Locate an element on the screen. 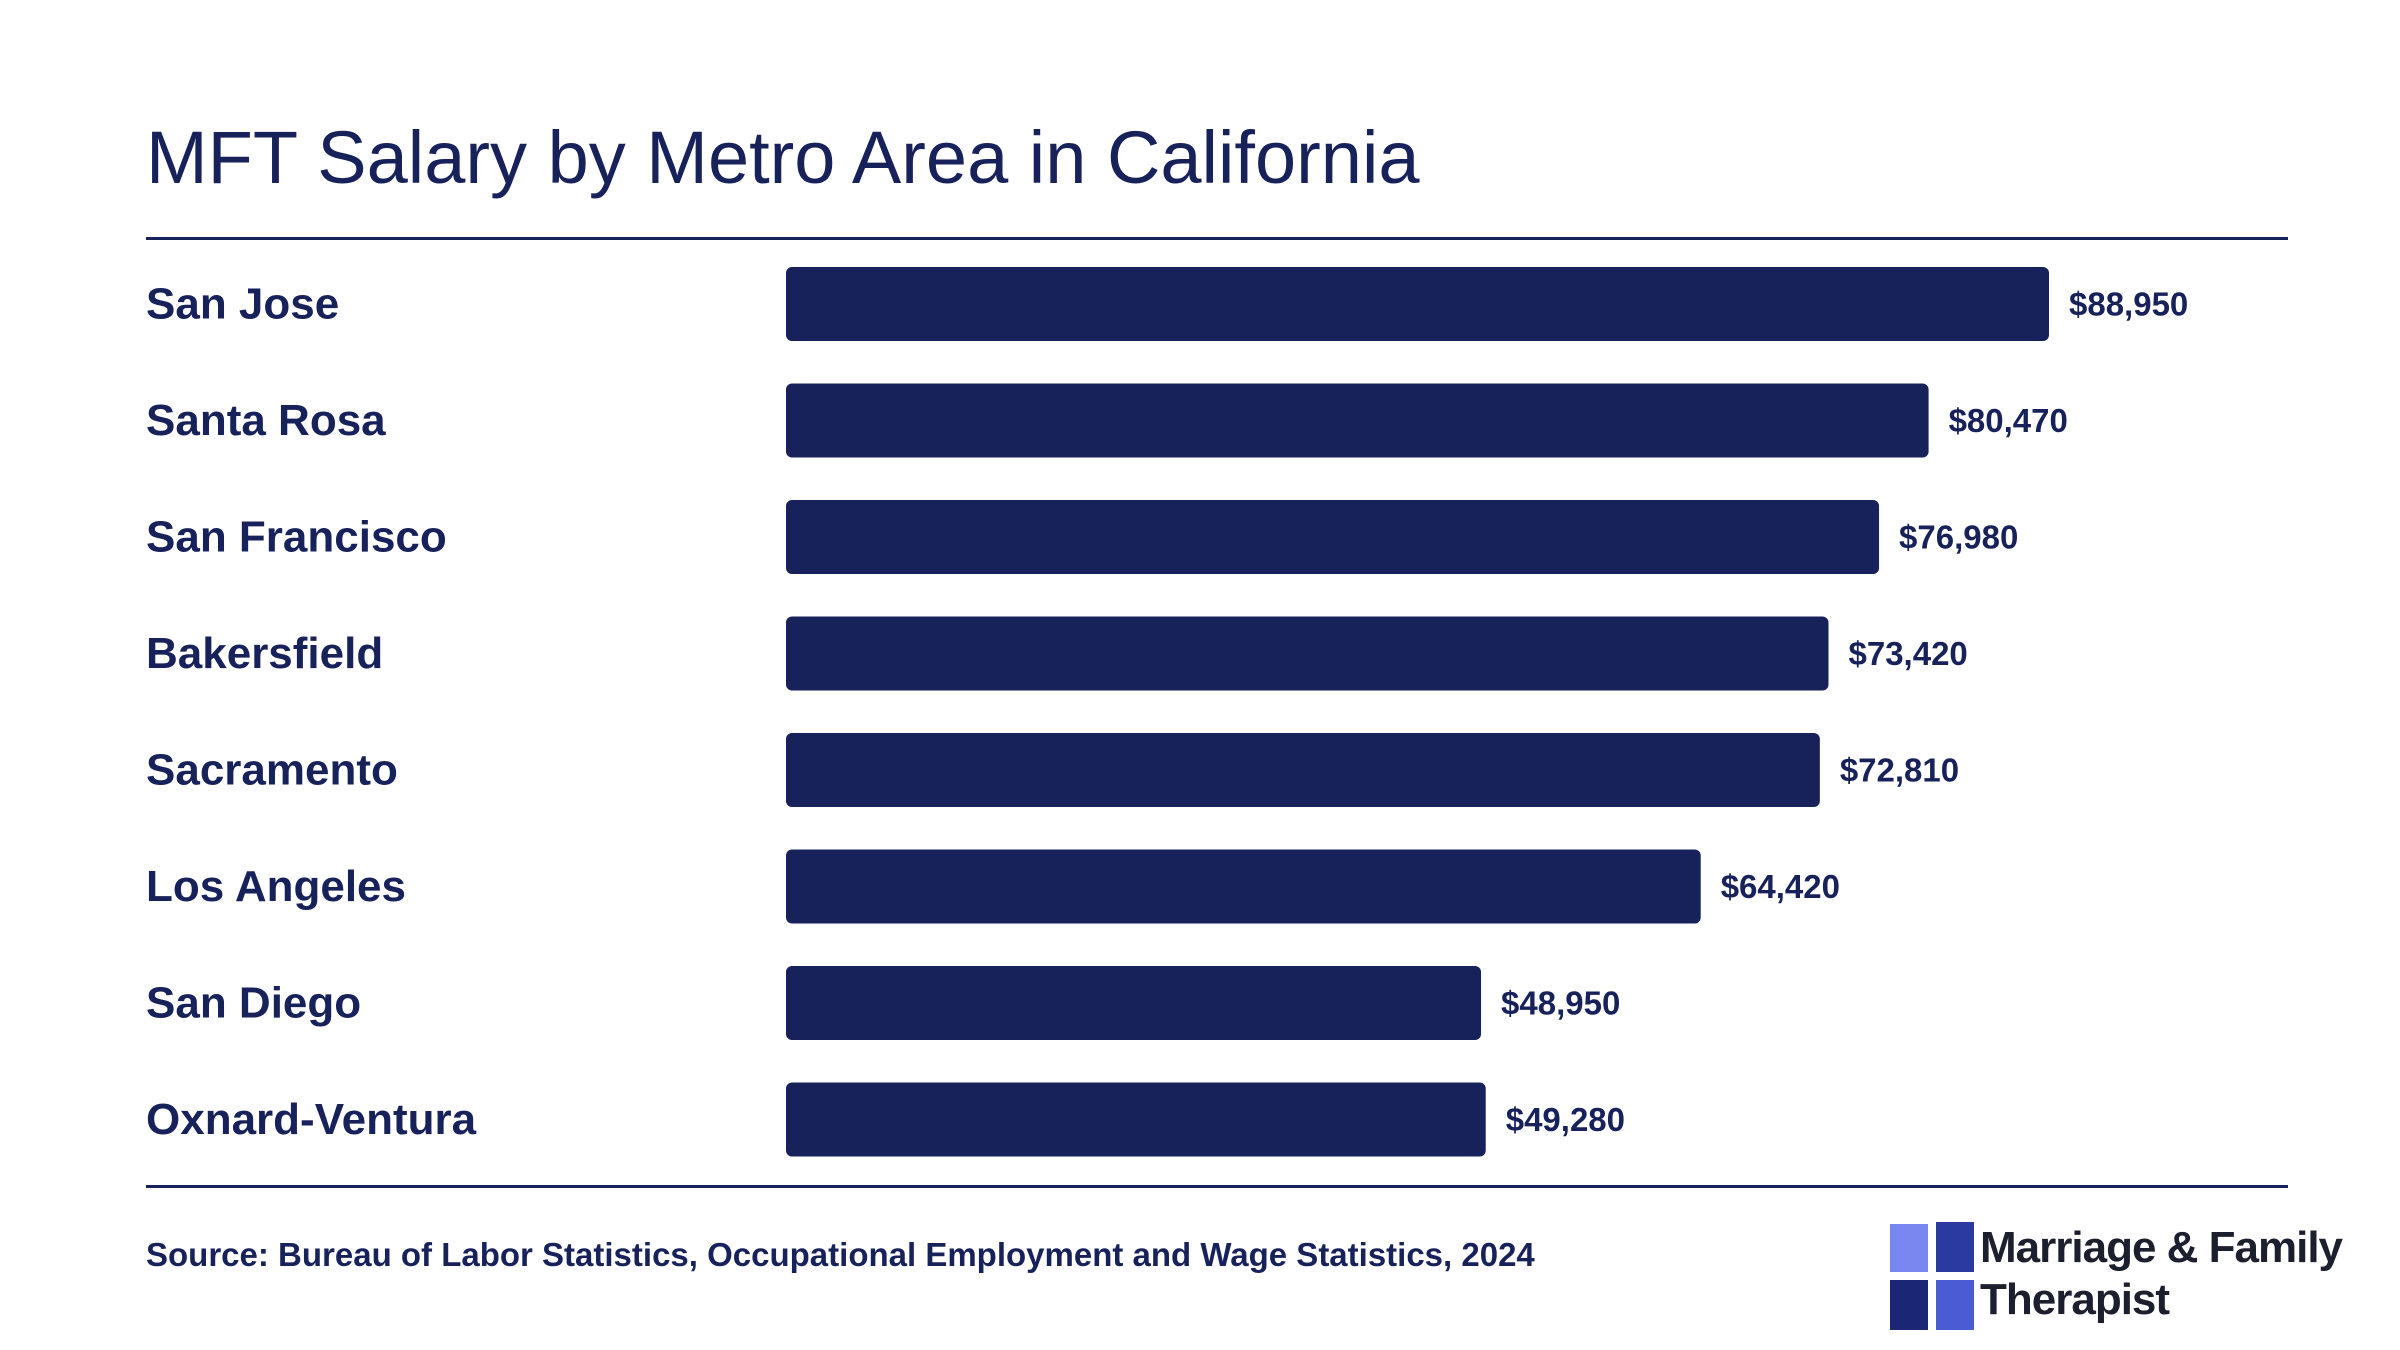 The width and height of the screenshot is (2400, 1350). brand-logo: Marriage & Family Therapist is located at coordinates (2116, 1277).